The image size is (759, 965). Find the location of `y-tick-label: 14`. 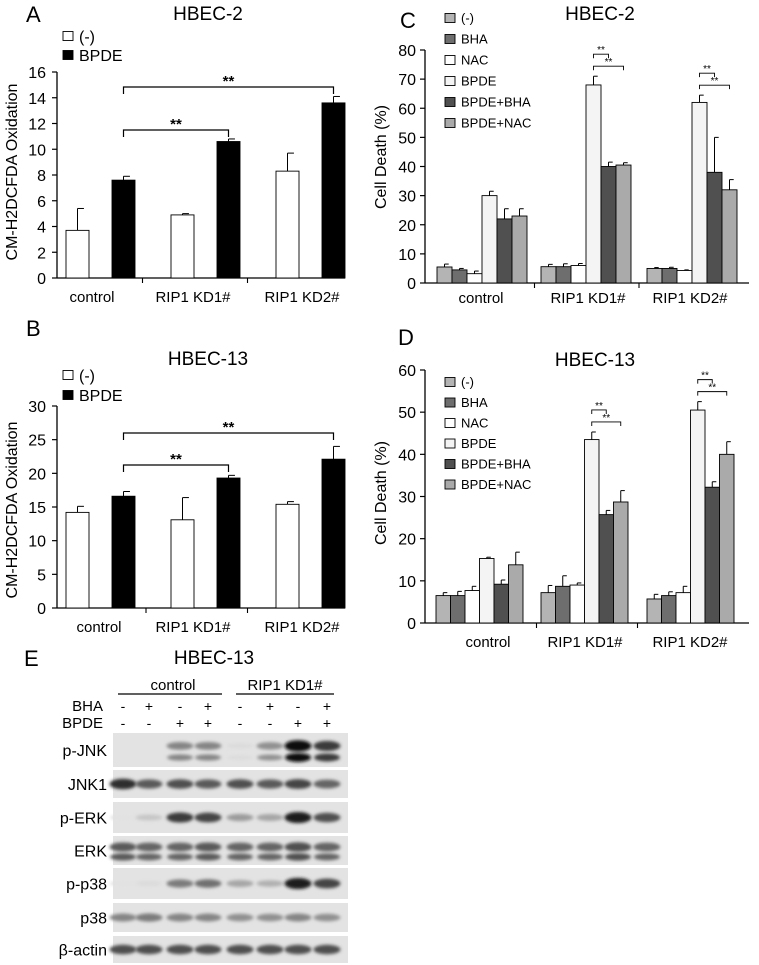

y-tick-label: 14 is located at coordinates (37, 99).